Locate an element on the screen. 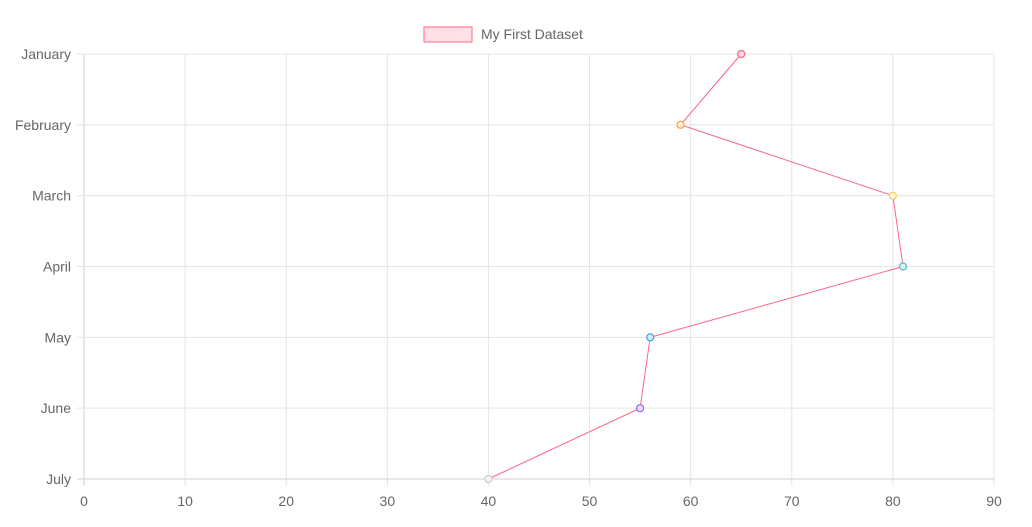  legend-swatch is located at coordinates (448, 34).